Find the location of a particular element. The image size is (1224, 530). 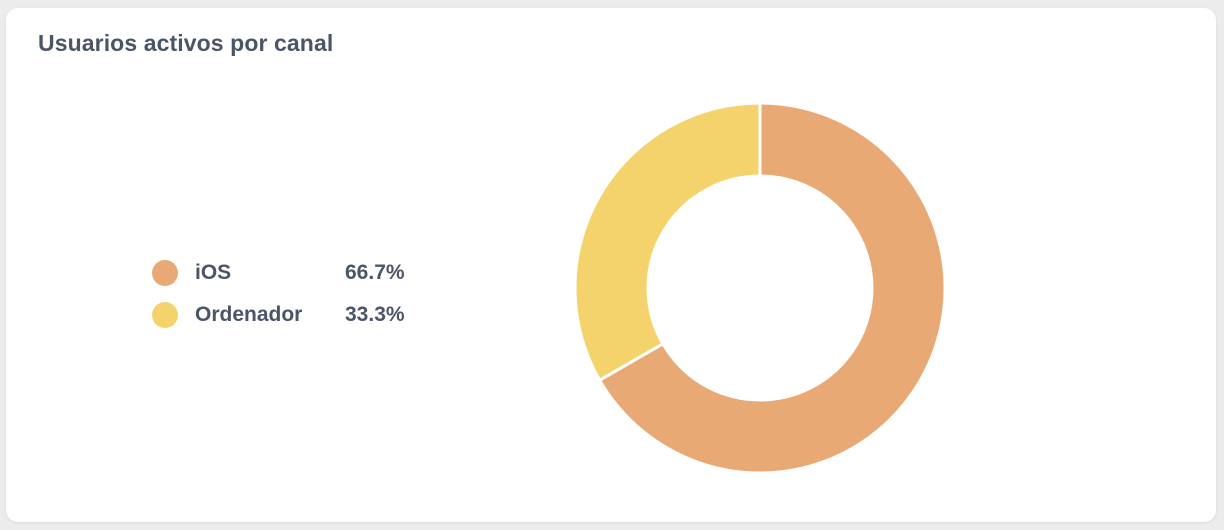

legend-value-ios: 66.7% is located at coordinates (375, 272).